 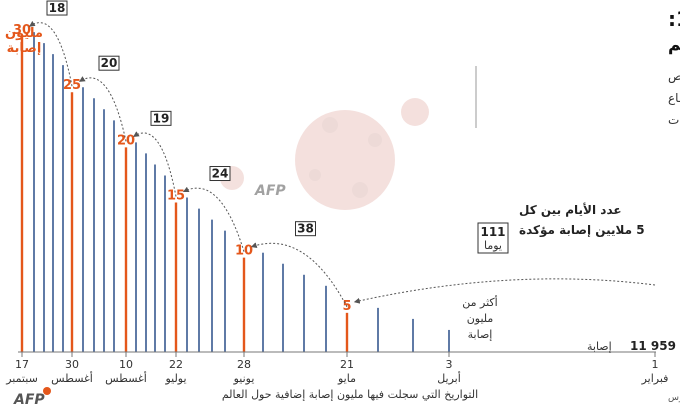 What do you see at coordinates (479, 302) in the screenshot?
I see `million-label-line-1: أكثر من` at bounding box center [479, 302].